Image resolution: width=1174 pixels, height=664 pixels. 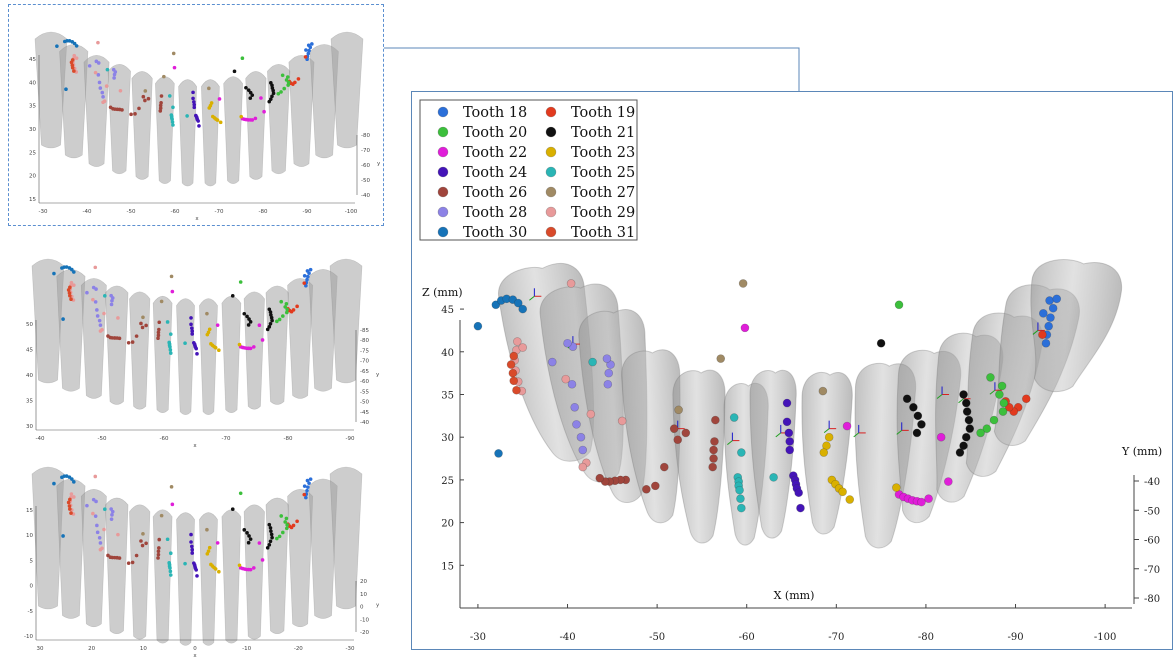 What do you see at coordinates (482, 173) in the screenshot?
I see `legend-entry: Tooth 24` at bounding box center [482, 173].